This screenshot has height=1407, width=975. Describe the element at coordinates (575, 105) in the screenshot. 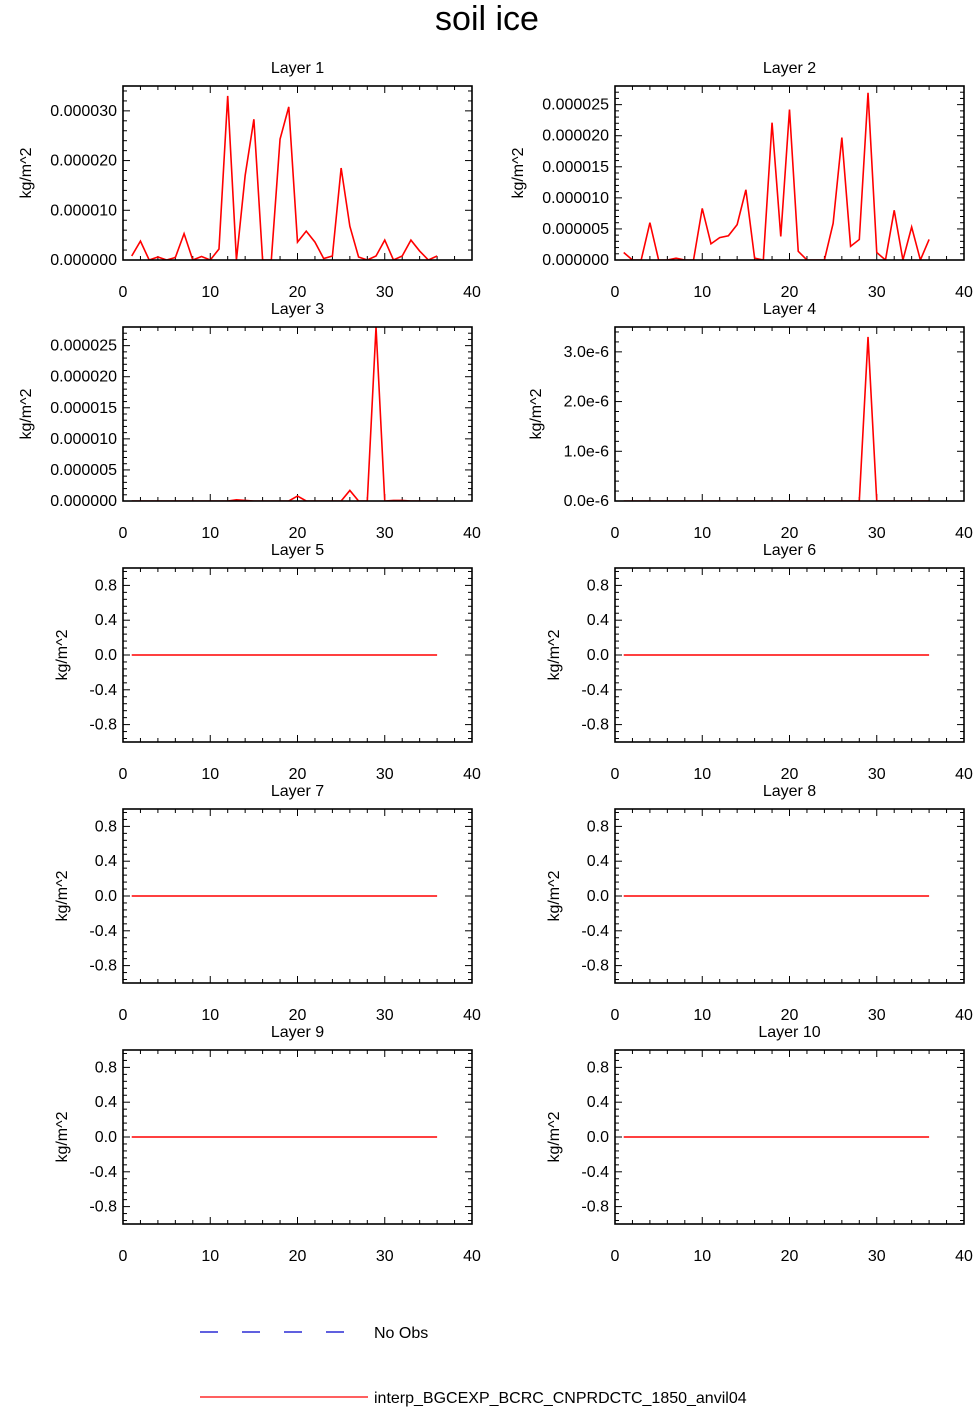

I see `y-tick-label: 0.000025` at that location.